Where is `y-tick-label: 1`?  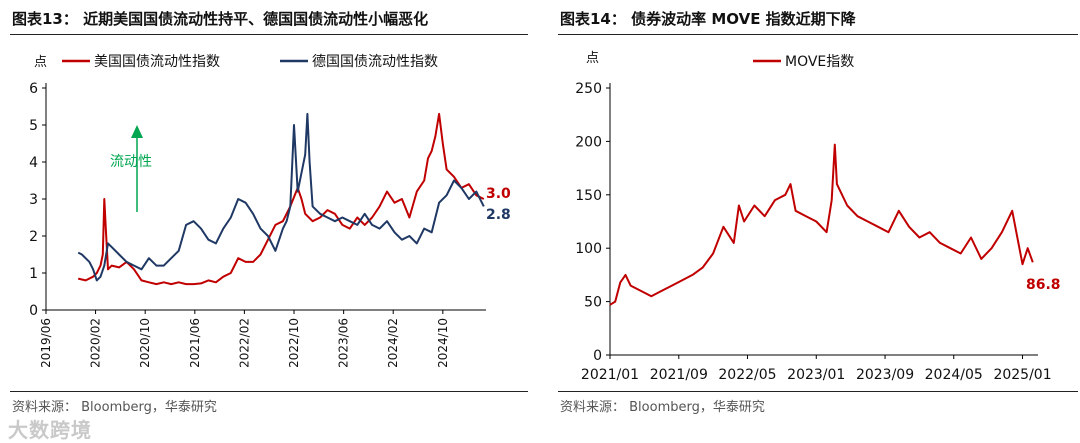
y-tick-label: 1 is located at coordinates (33, 274).